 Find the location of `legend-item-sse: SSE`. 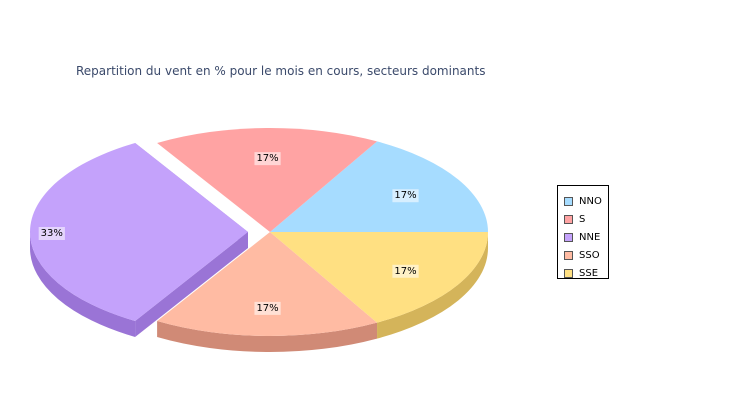

legend-item-sse: SSE is located at coordinates (583, 273).